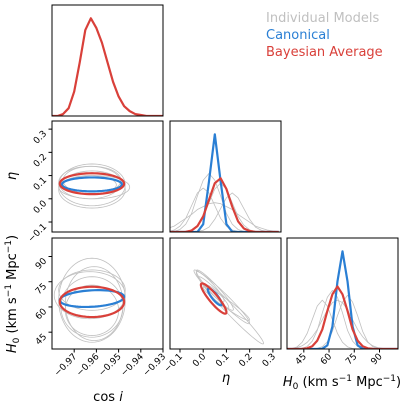  Describe the element at coordinates (324, 52) in the screenshot. I see `legend-entry: Bayesian Average` at that location.